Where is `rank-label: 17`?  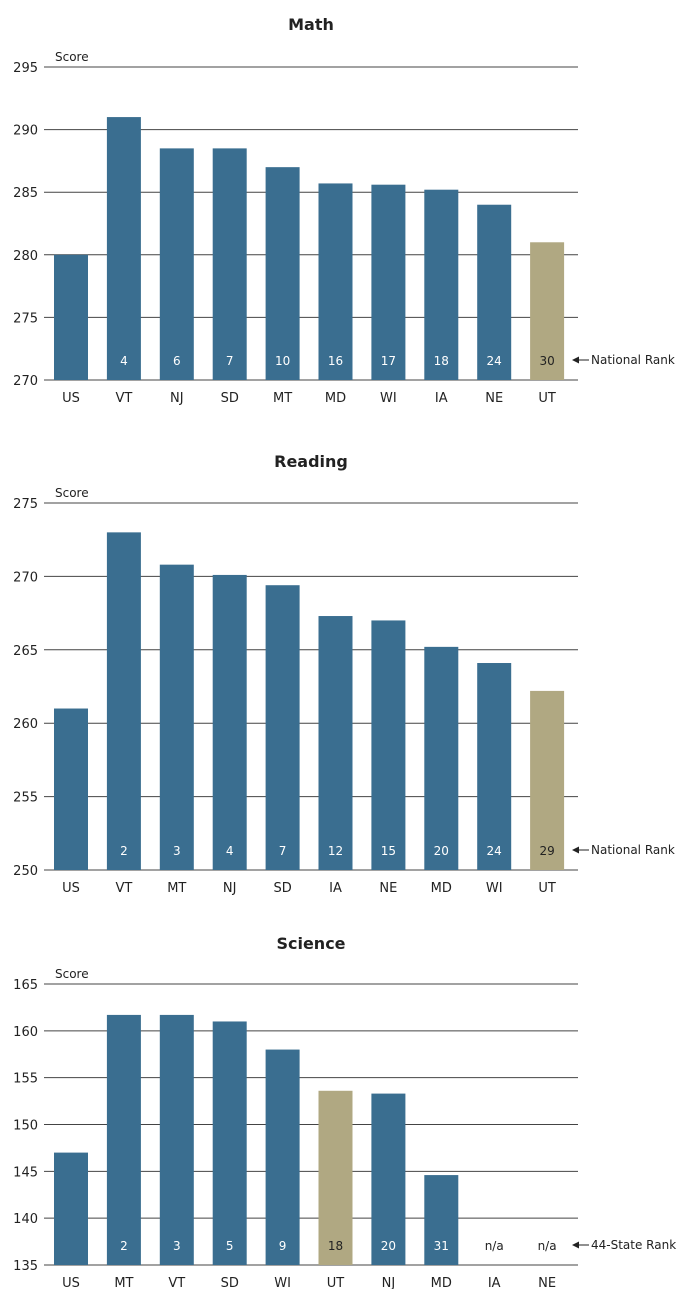 rank-label: 17 is located at coordinates (388, 361).